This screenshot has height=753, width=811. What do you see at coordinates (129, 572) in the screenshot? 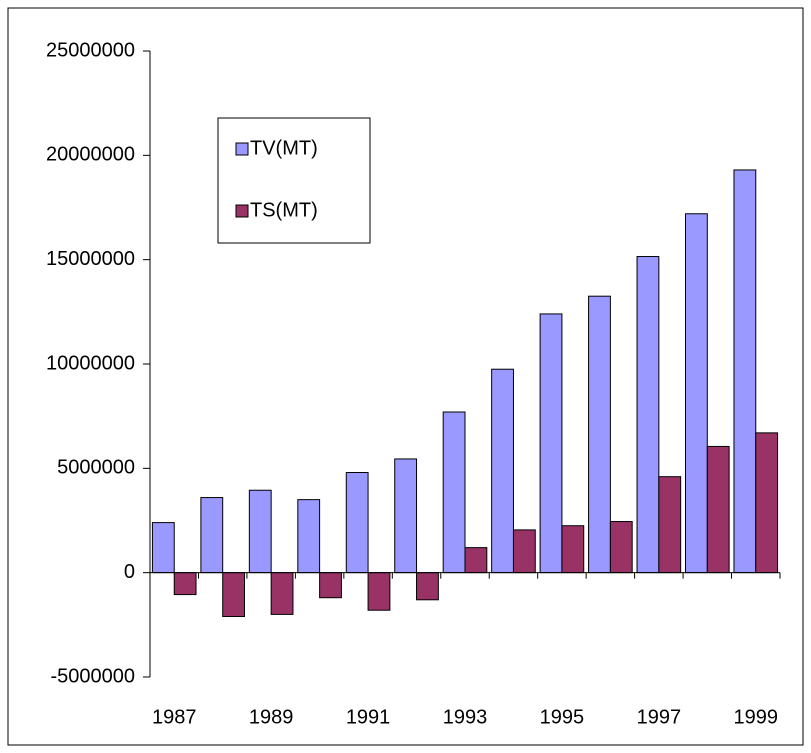
I see `y-tick-label: 0` at bounding box center [129, 572].